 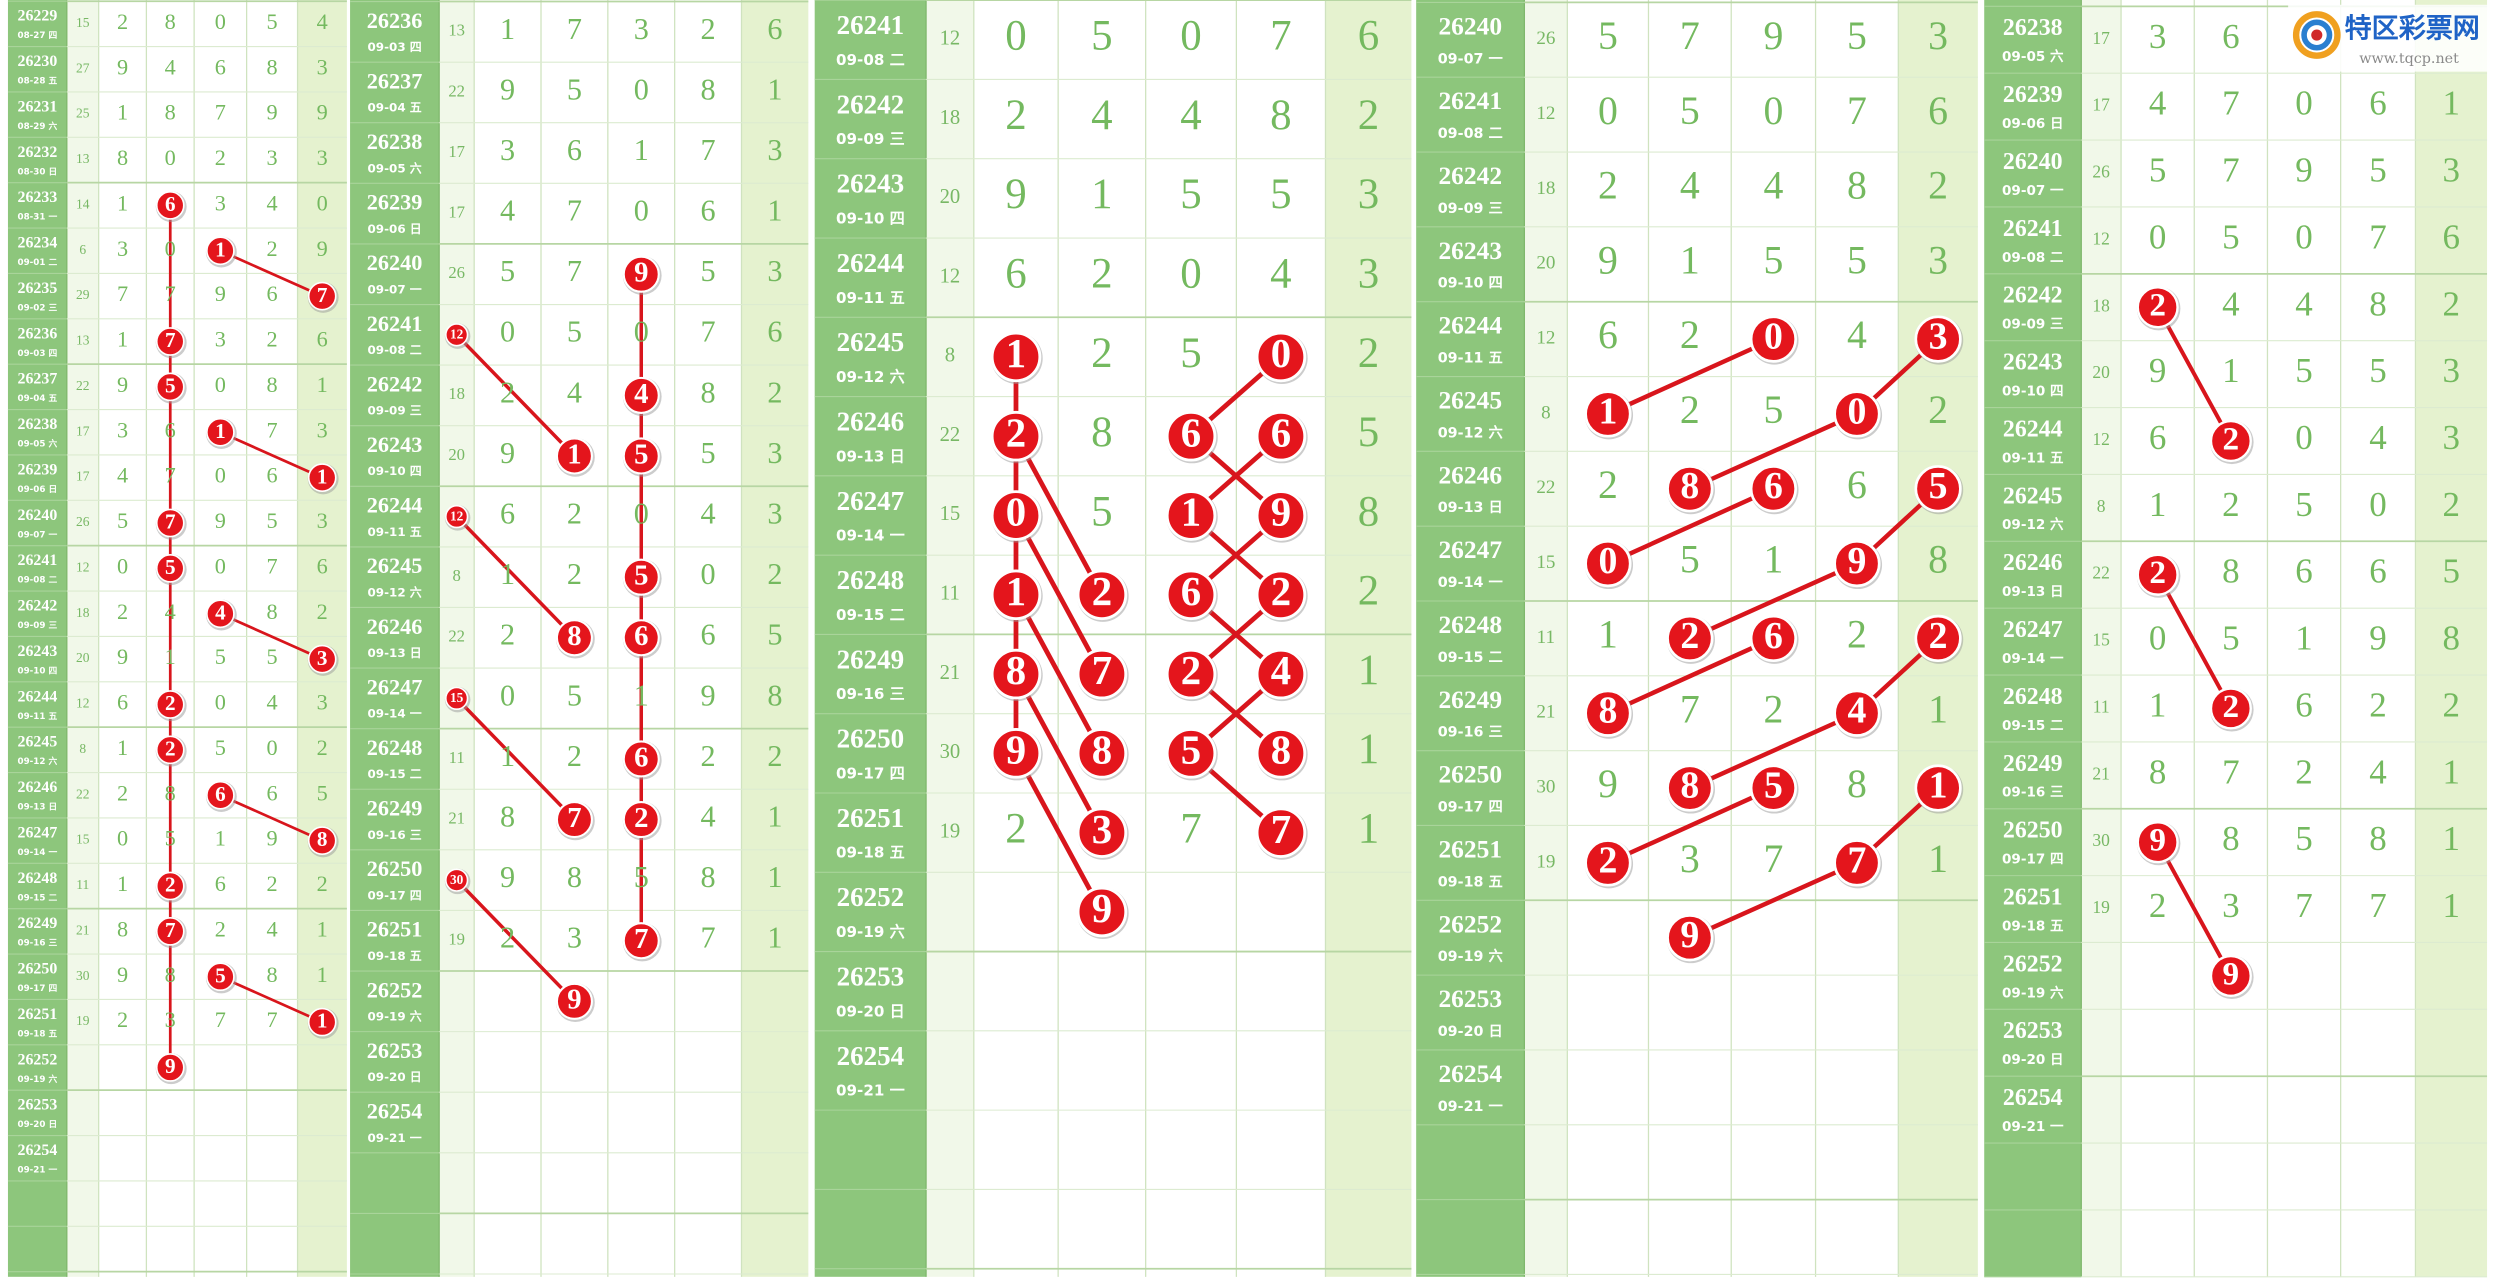 I want to click on issue-number: 26249, so click(x=1470, y=699).